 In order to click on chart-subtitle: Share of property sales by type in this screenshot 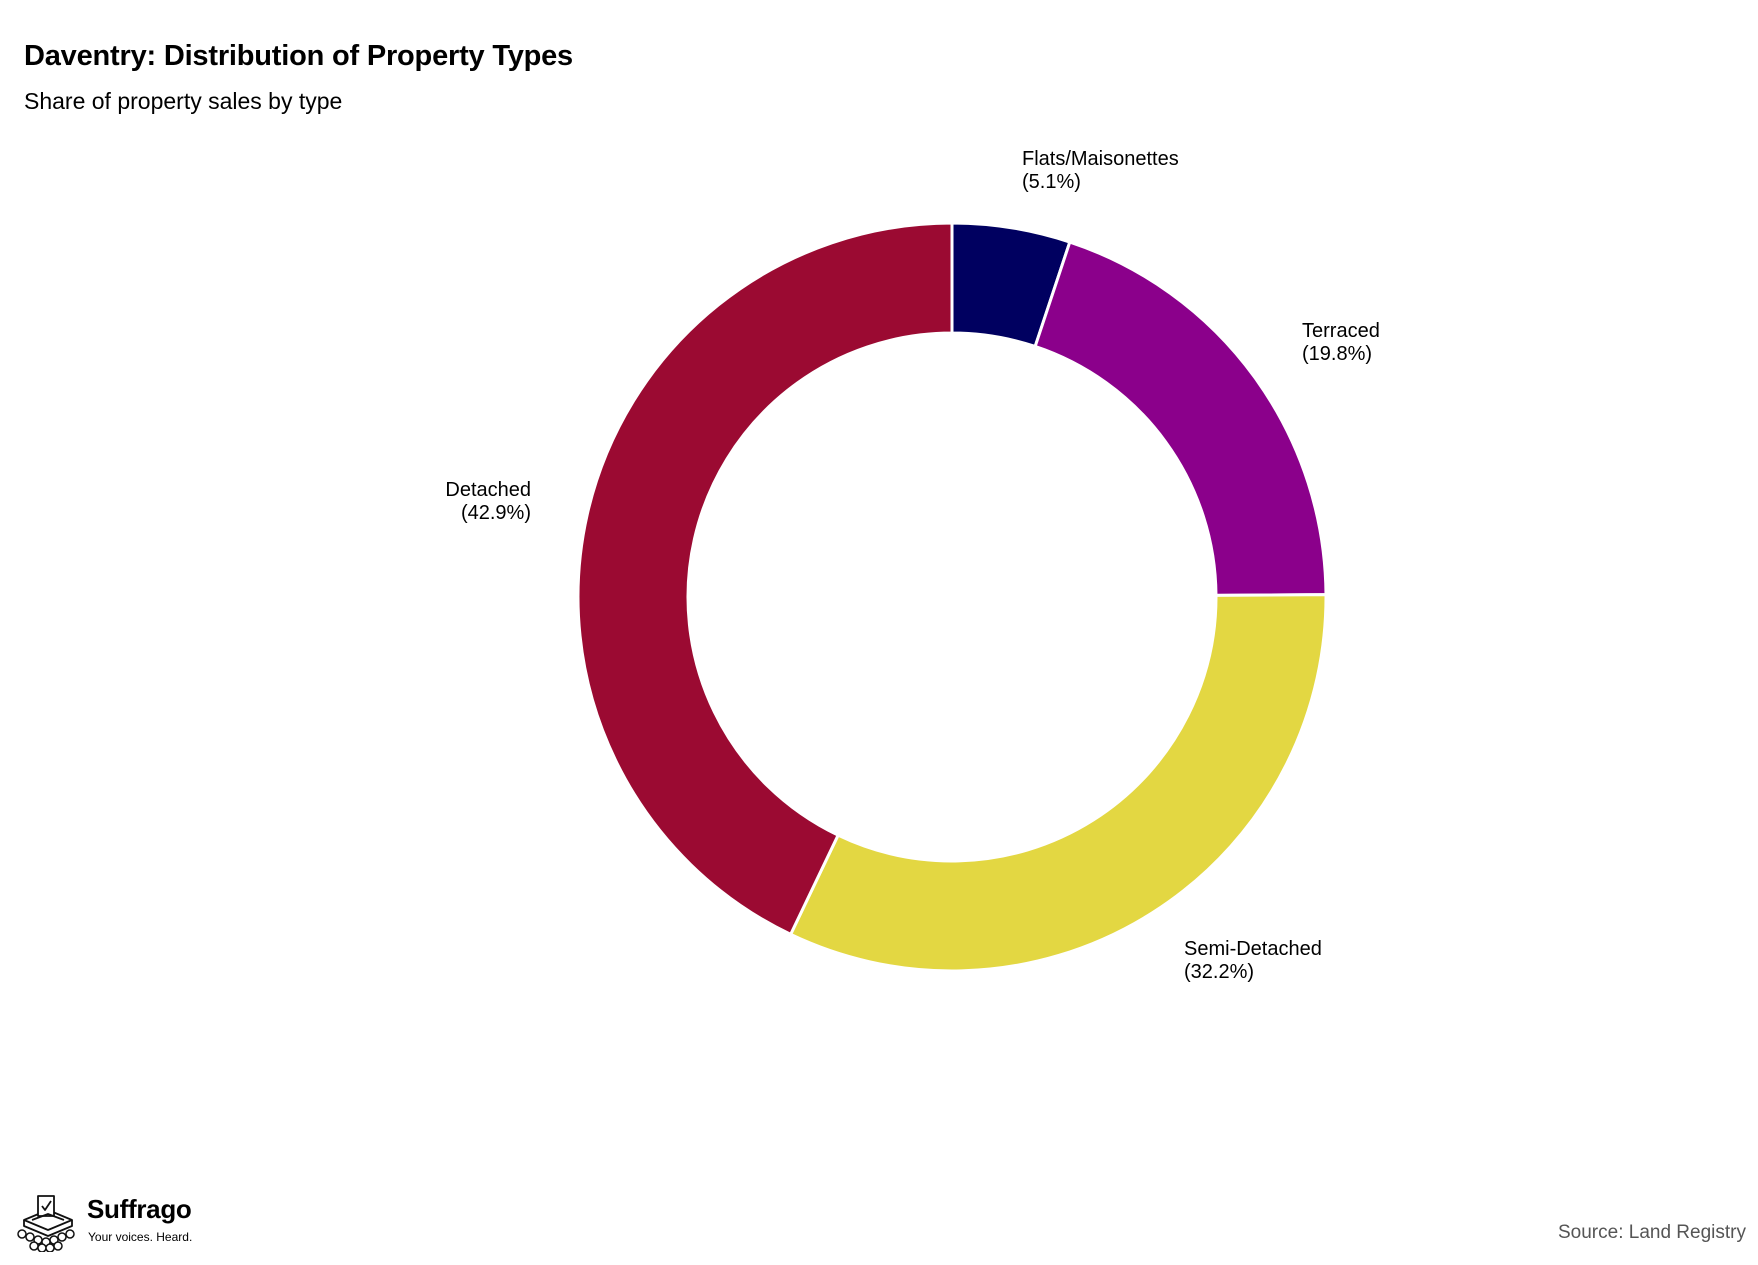, I will do `click(183, 101)`.